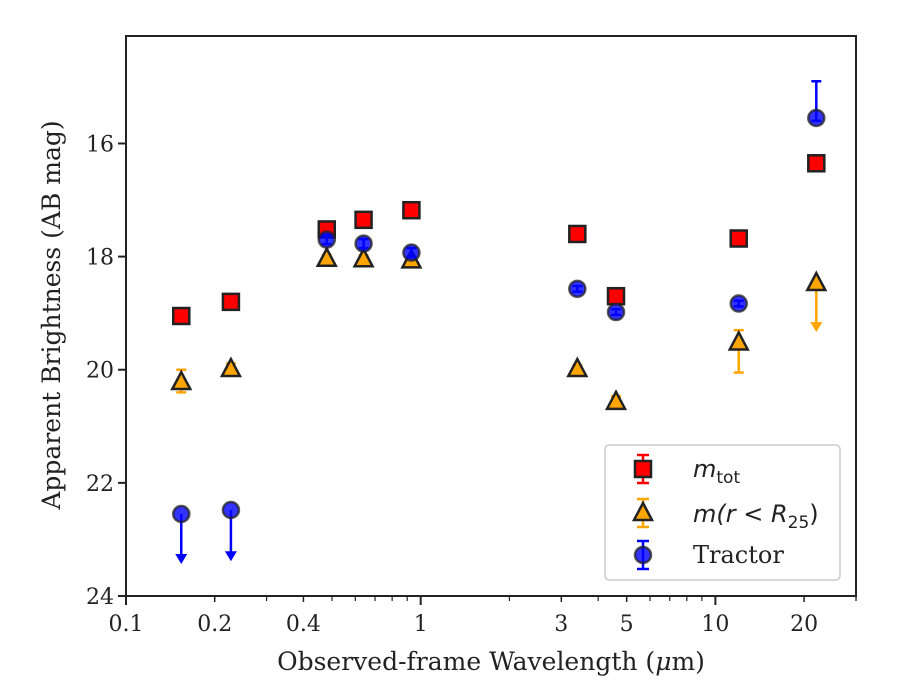 This screenshot has height=700, width=900. I want to click on legend-entry-mr25: m(r < R25), so click(725, 515).